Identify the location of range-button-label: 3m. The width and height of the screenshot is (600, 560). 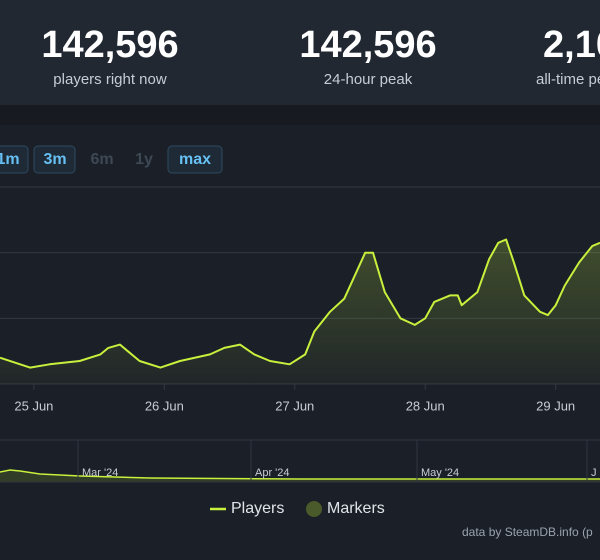
(54, 159).